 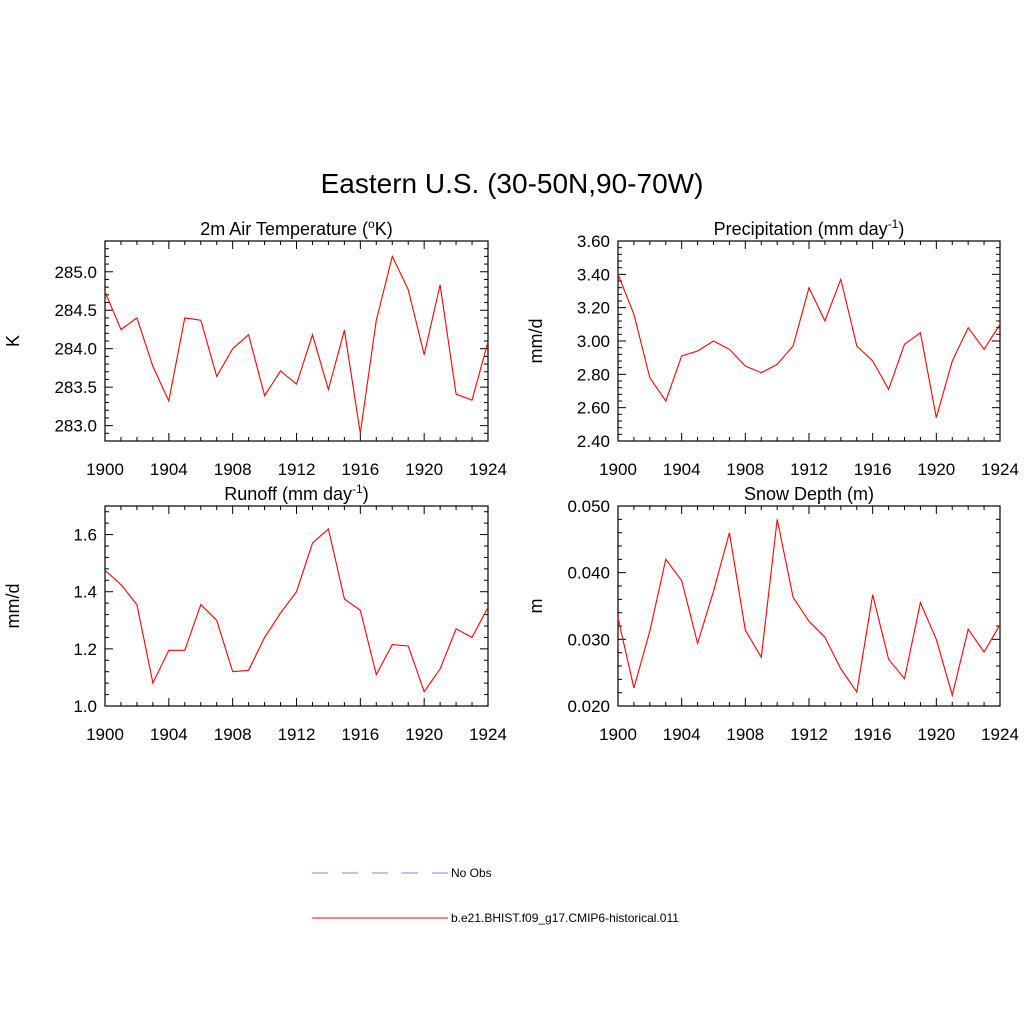 What do you see at coordinates (593, 241) in the screenshot?
I see `precipitation-y-tick-label: 3.60` at bounding box center [593, 241].